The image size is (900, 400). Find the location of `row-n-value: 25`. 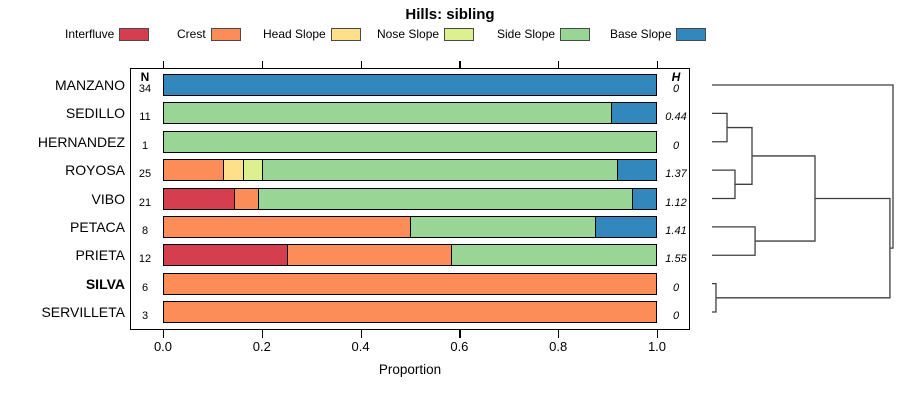

row-n-value: 25 is located at coordinates (145, 174).